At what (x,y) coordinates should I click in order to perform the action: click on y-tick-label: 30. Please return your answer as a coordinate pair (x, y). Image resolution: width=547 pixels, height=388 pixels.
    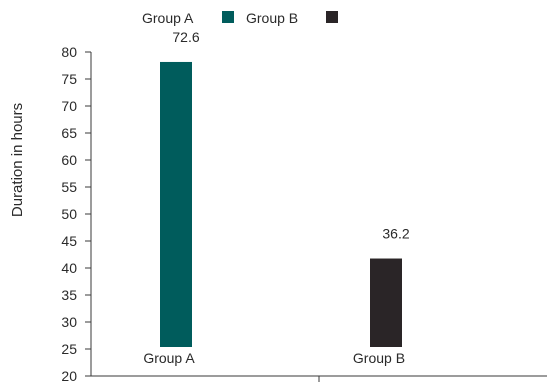
    Looking at the image, I should click on (69, 322).